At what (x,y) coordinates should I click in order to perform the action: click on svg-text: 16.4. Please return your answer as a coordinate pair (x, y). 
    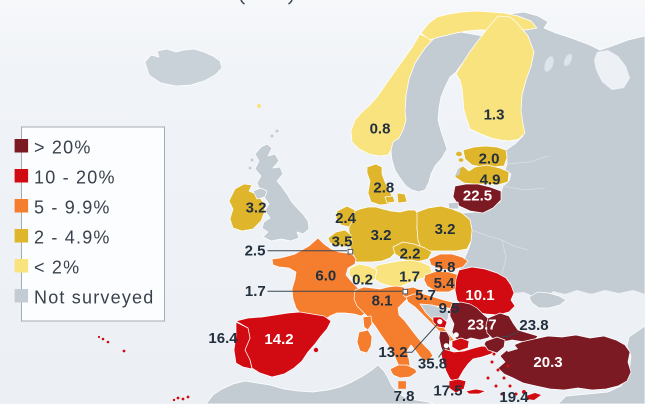
    Looking at the image, I should click on (223, 338).